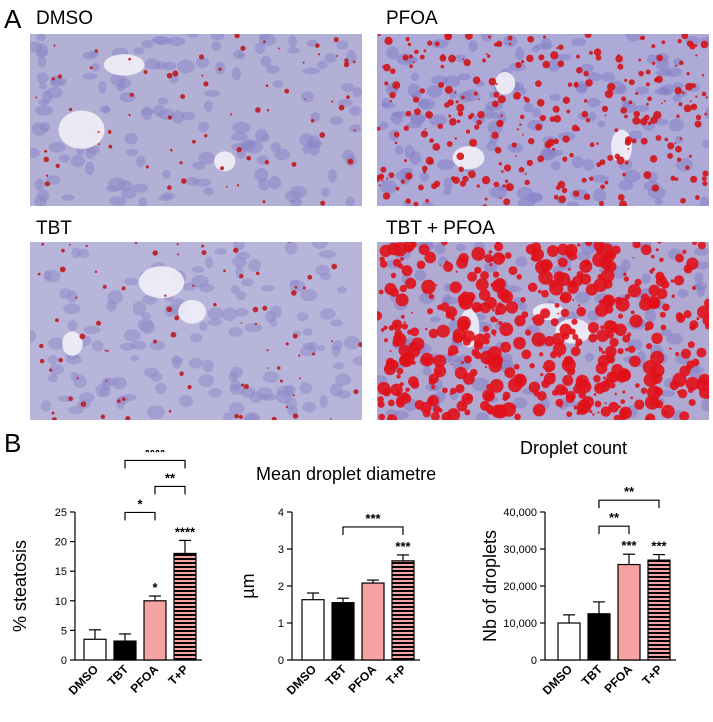 Image resolution: width=713 pixels, height=722 pixels. What do you see at coordinates (281, 513) in the screenshot?
I see `y-tick-label: 4` at bounding box center [281, 513].